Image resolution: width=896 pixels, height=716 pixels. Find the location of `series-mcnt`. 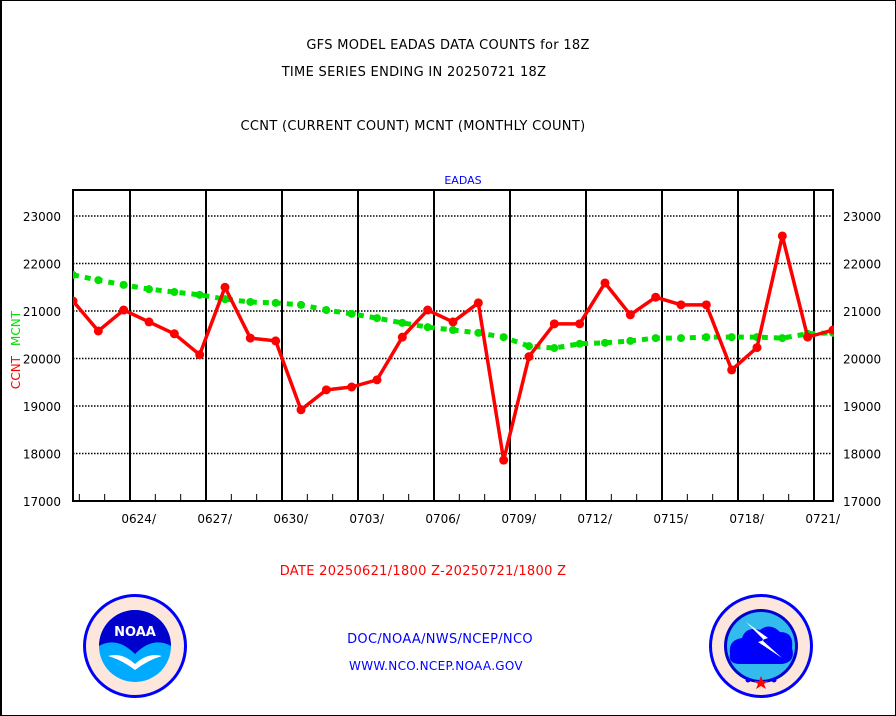

series-mcnt is located at coordinates (453, 311).